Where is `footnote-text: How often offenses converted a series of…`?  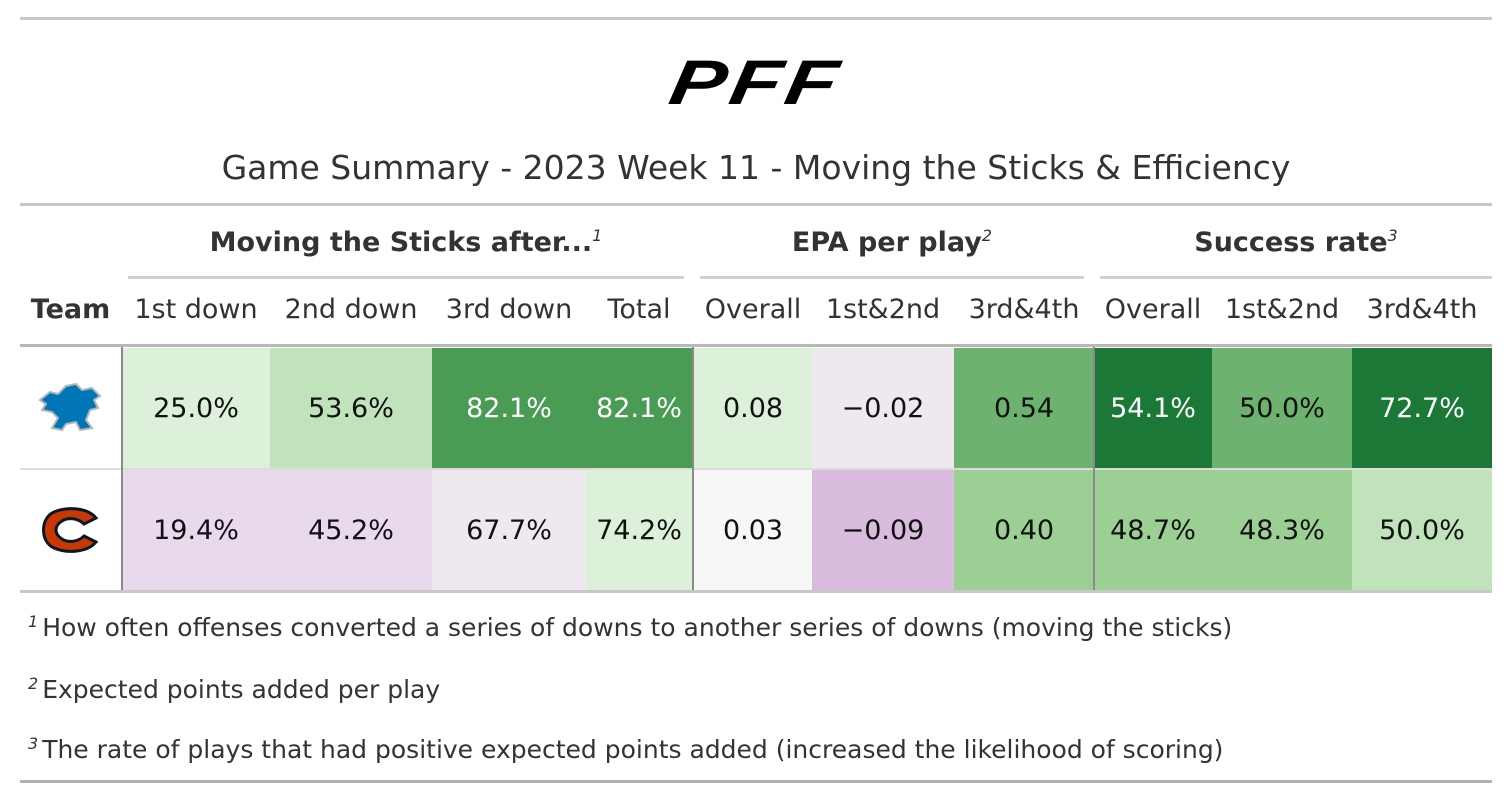 footnote-text: How often offenses converted a series of… is located at coordinates (637, 628).